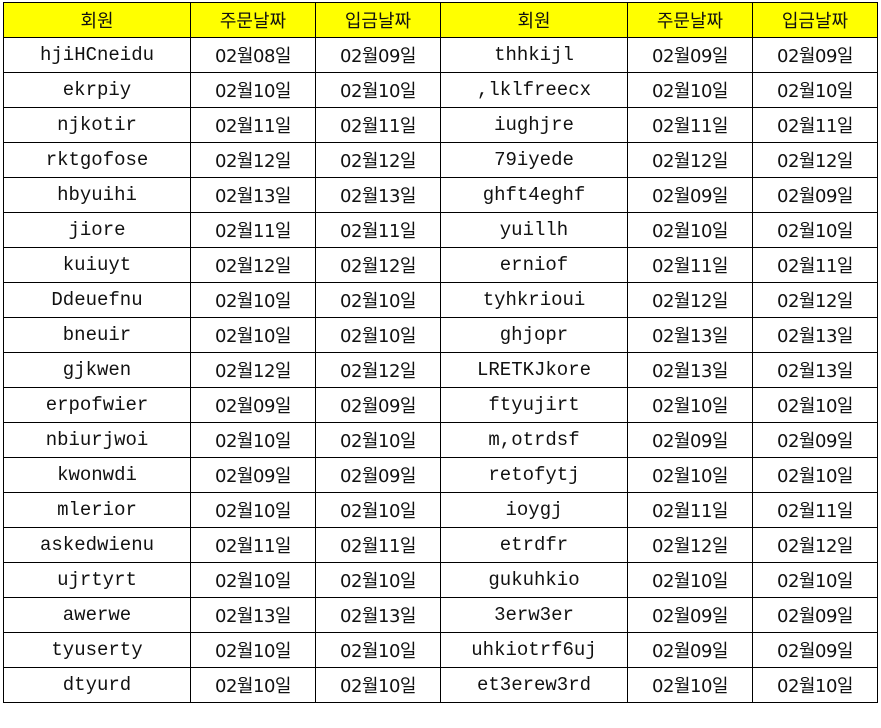 This screenshot has height=728, width=881. Describe the element at coordinates (534, 685) in the screenshot. I see `member-cell: et3erew3rd` at that location.